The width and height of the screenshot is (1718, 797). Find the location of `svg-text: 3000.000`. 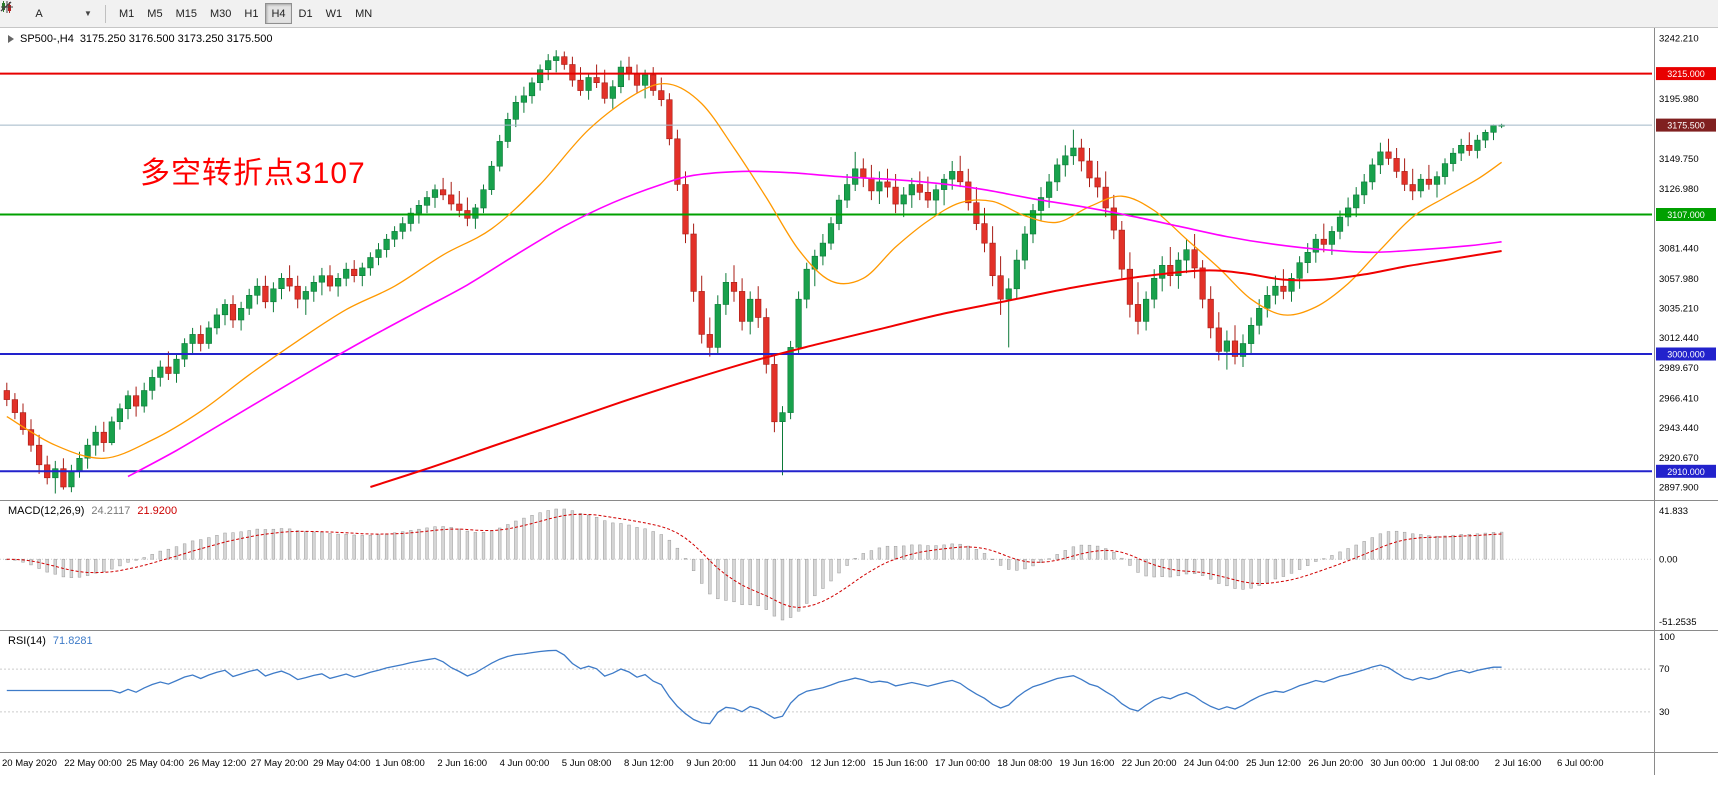

svg-text: 3000.000 is located at coordinates (1686, 355).